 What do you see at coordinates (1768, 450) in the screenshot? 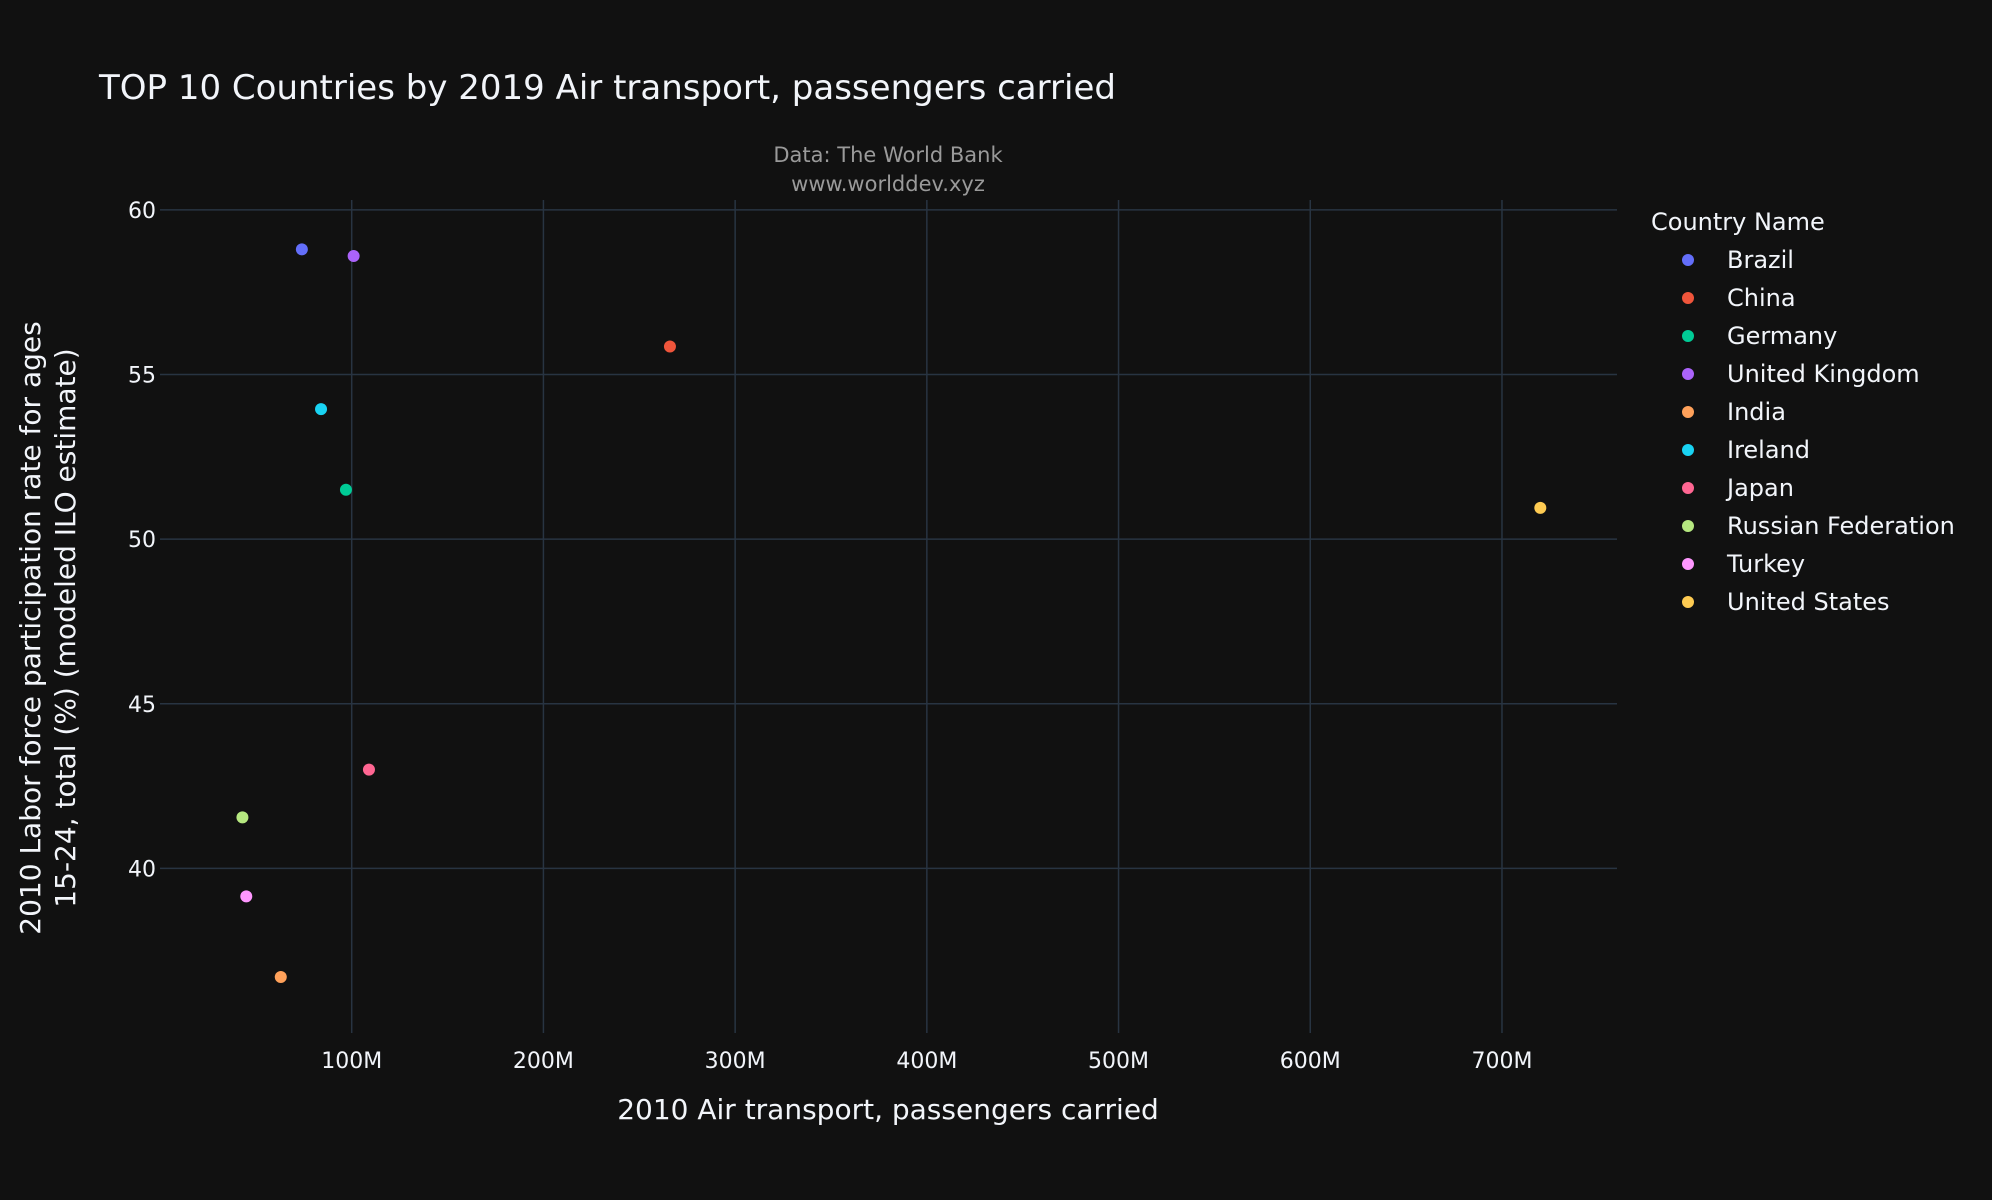
I see `legend-item-label: Ireland` at bounding box center [1768, 450].